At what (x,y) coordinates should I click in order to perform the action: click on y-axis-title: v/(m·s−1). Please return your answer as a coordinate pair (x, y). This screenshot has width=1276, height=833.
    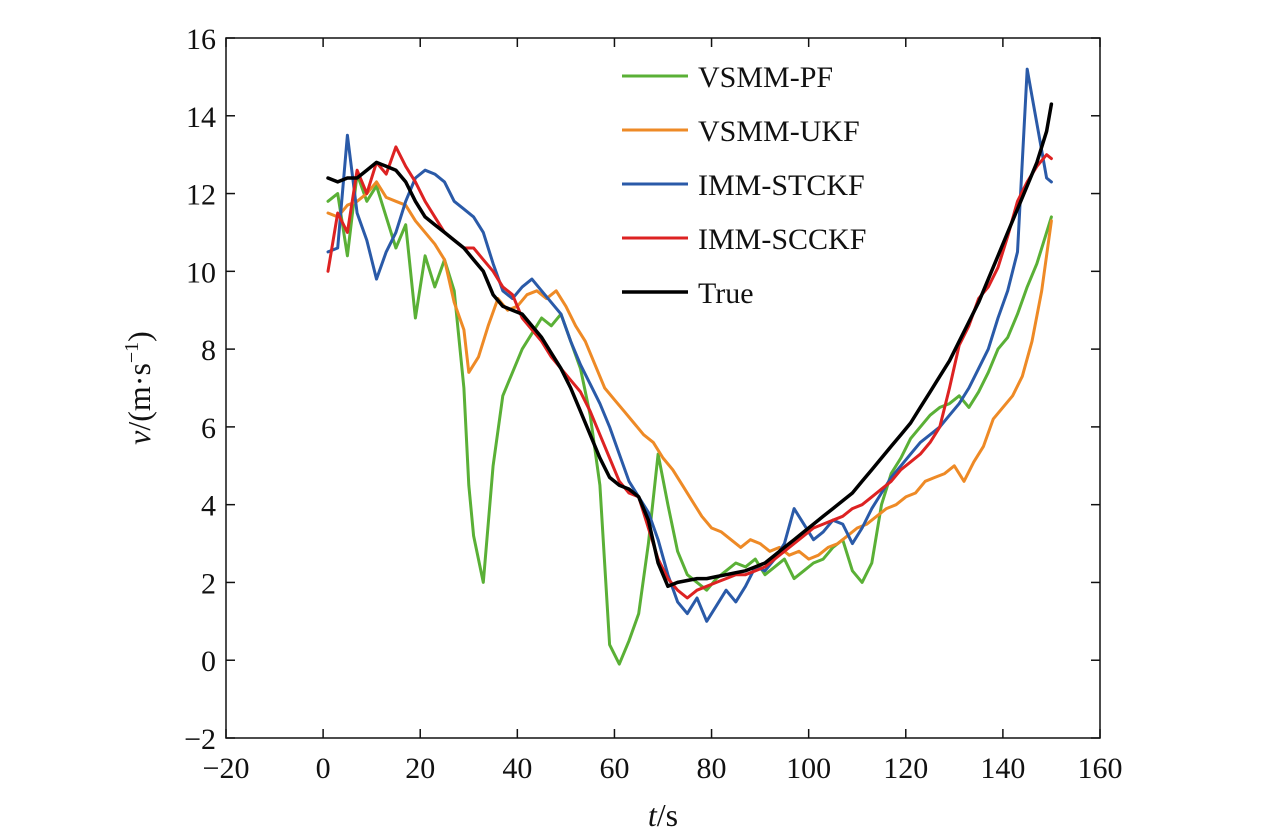
    Looking at the image, I should click on (139, 388).